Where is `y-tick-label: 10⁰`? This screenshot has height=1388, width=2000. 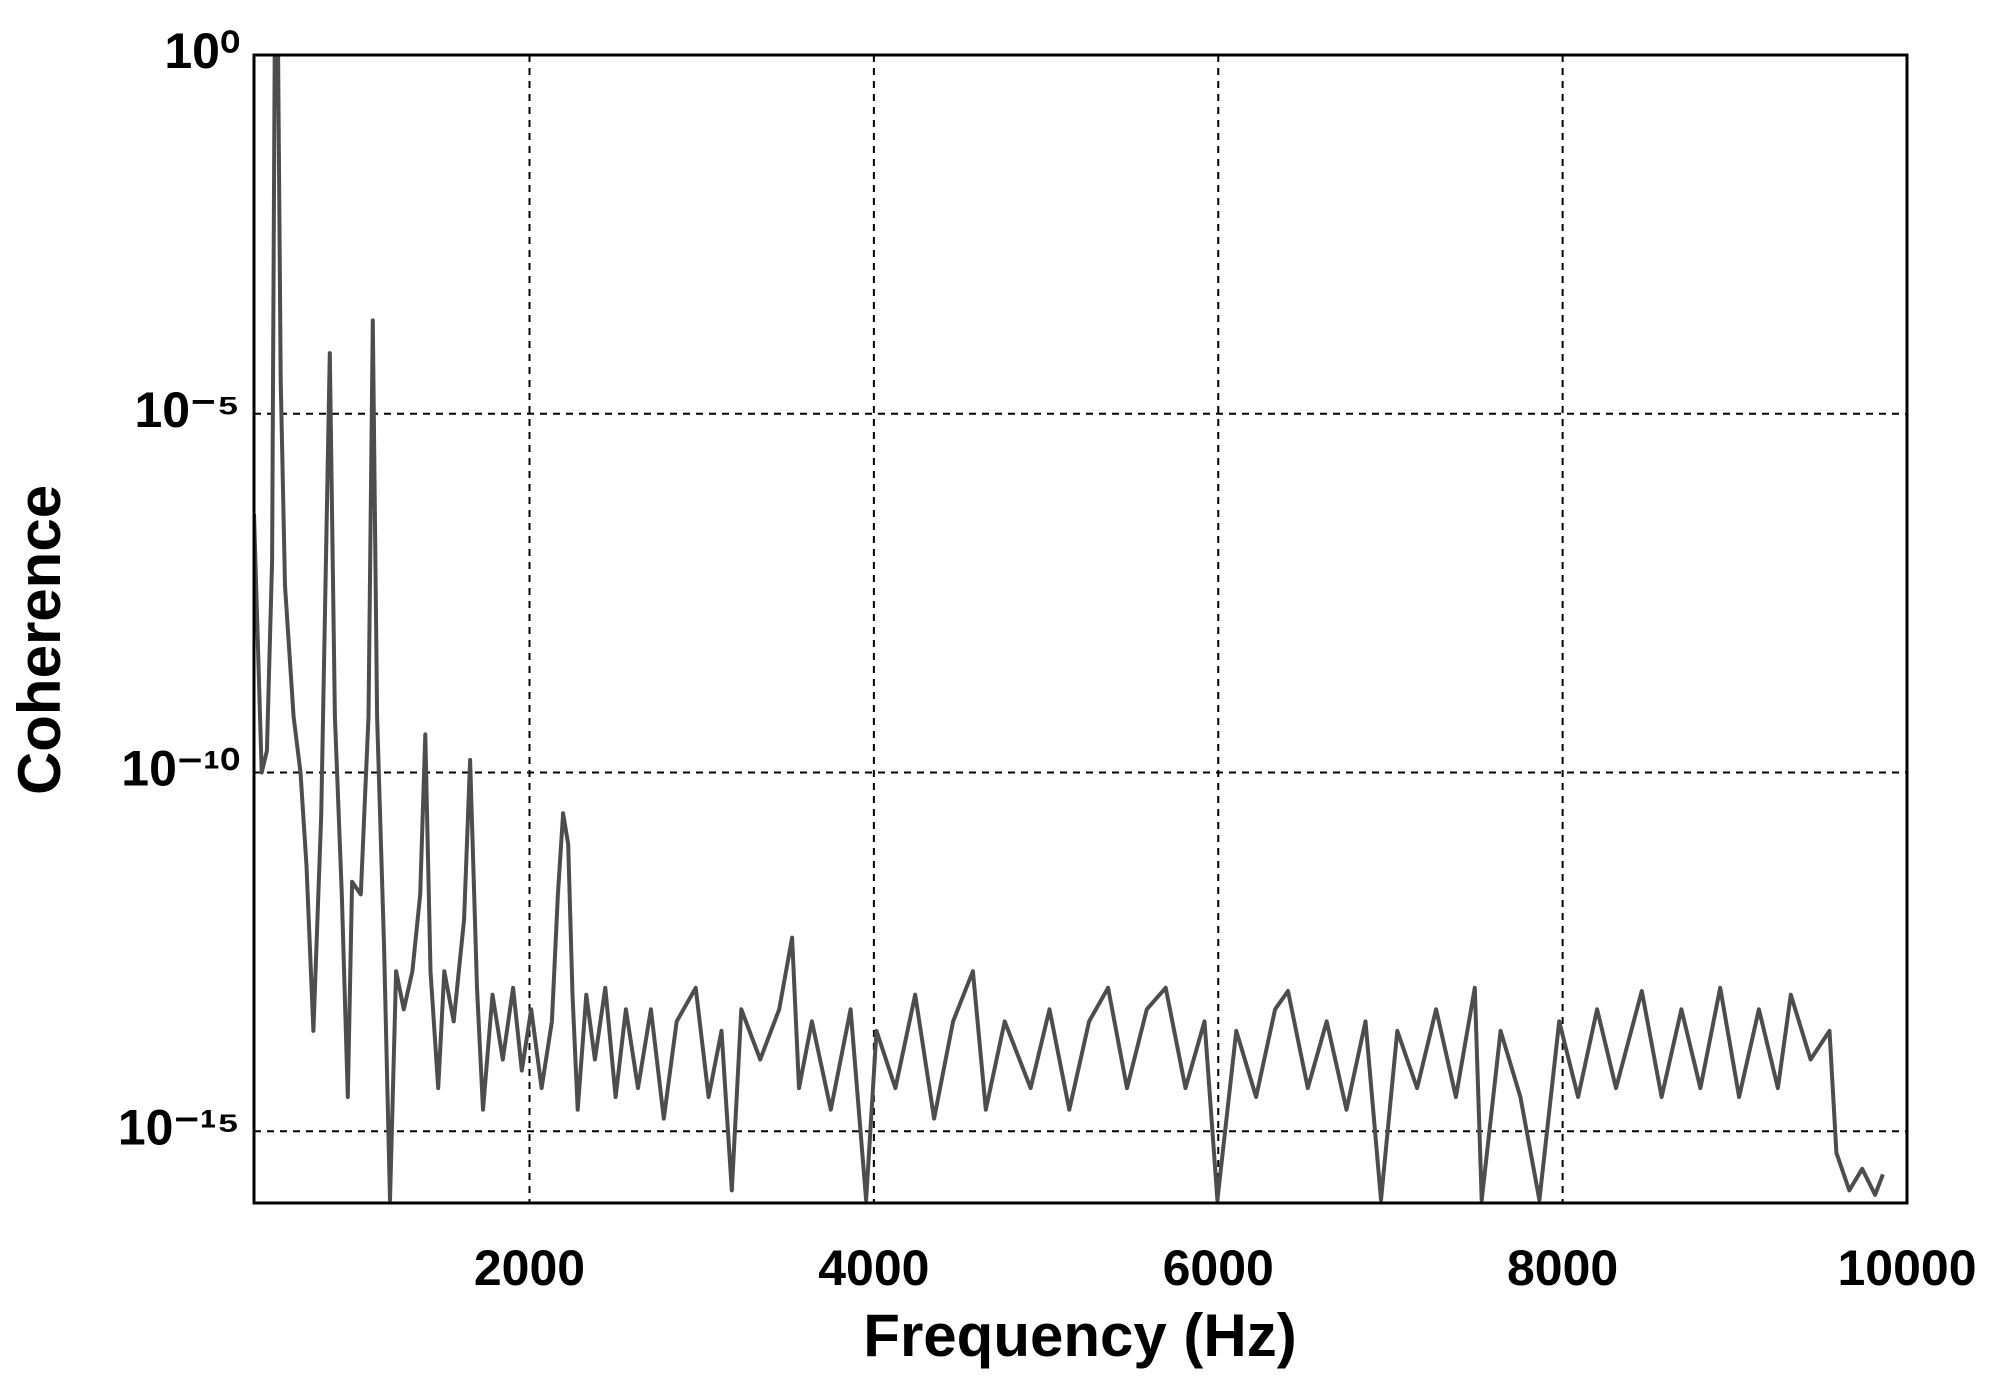 y-tick-label: 10⁰ is located at coordinates (202, 51).